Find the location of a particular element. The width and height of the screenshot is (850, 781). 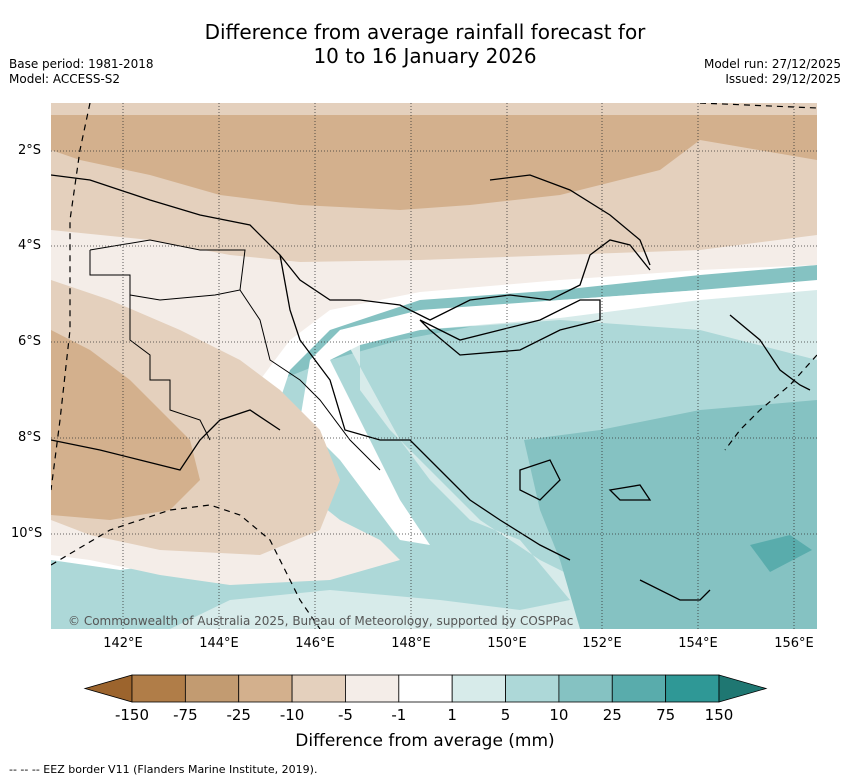

colorbar-tick-label: 25 is located at coordinates (612, 715).